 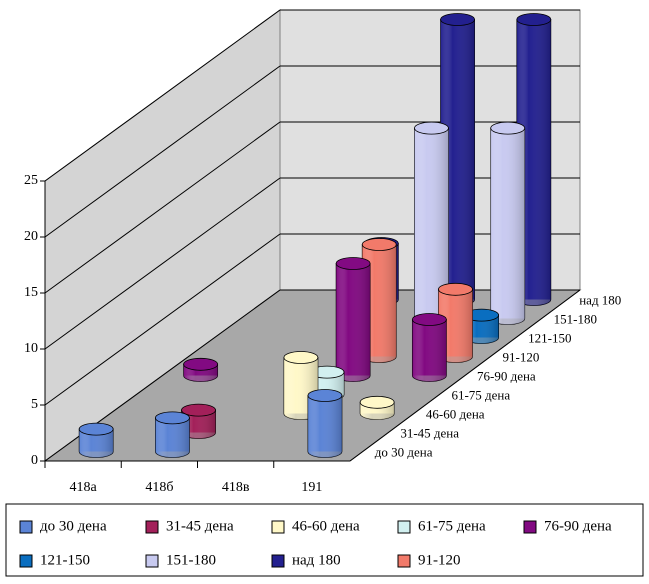 What do you see at coordinates (191, 560) in the screenshot?
I see `legend-label: 151-180` at bounding box center [191, 560].